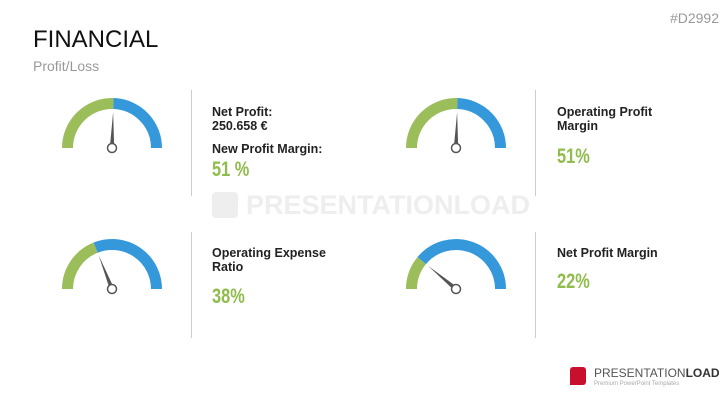  What do you see at coordinates (267, 149) in the screenshot?
I see `new-profit-margin-label: New Profit Margin:` at bounding box center [267, 149].